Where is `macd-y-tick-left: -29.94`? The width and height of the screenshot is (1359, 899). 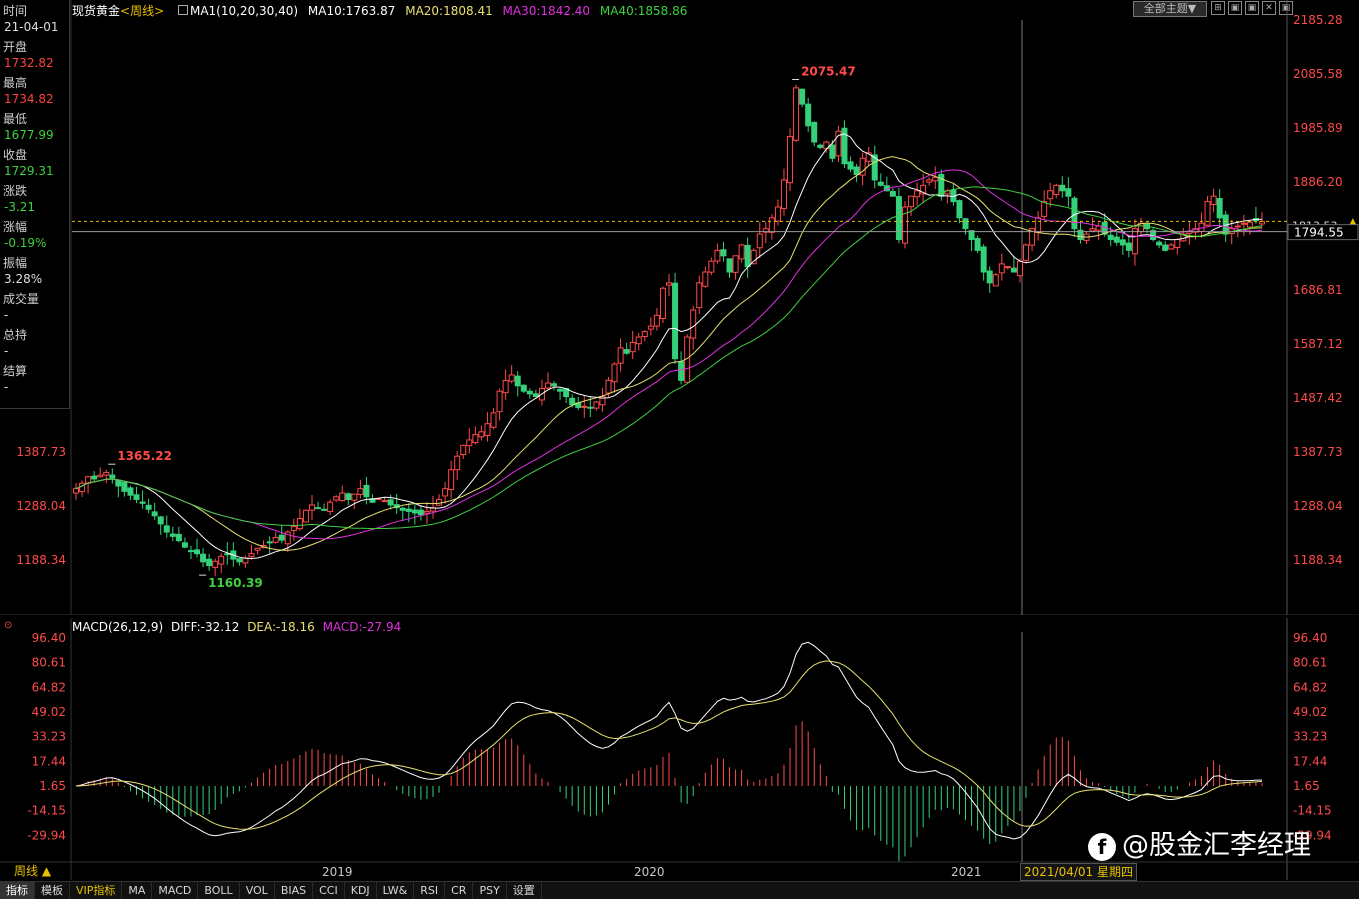 macd-y-tick-left: -29.94 is located at coordinates (46, 835).